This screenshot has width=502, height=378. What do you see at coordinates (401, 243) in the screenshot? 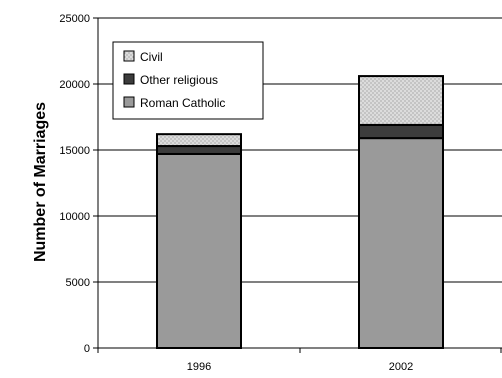
I see `bar-segment-roman-catholic-2002` at bounding box center [401, 243].